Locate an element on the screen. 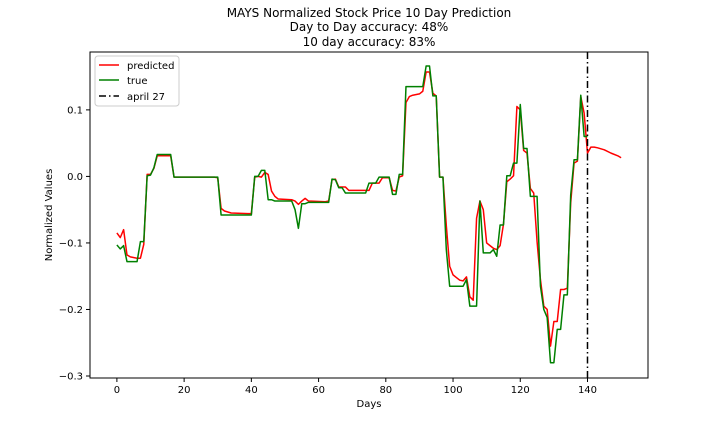 Image resolution: width=720 pixels, height=432 pixels. y-axis-ticks: −0.3 −0.2 −0.1 0.0 0.1 is located at coordinates (74, 244).